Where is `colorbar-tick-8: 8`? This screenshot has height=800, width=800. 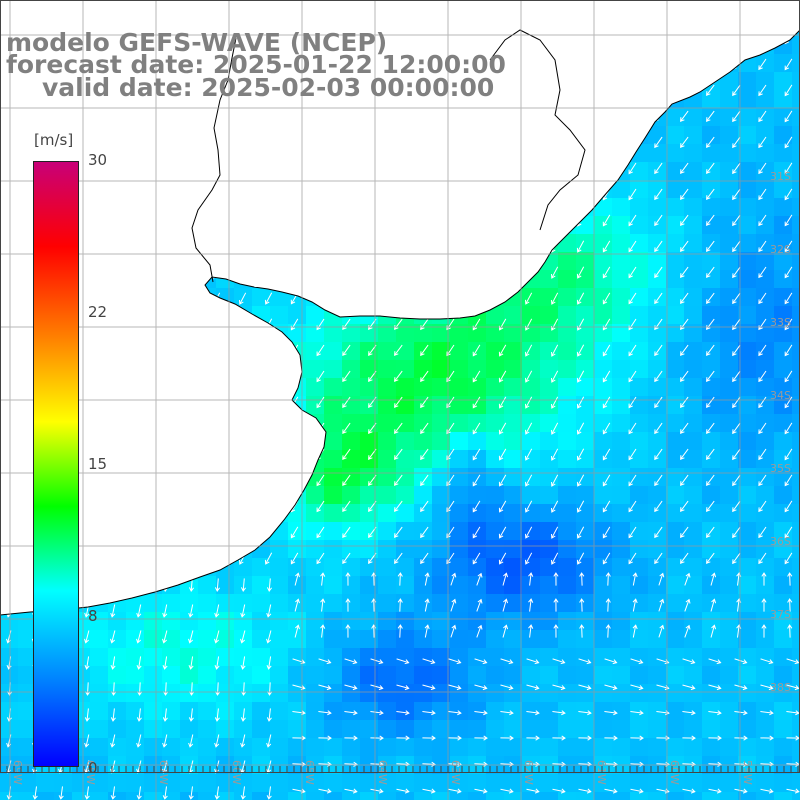 colorbar-tick-8: 8 is located at coordinates (93, 616).